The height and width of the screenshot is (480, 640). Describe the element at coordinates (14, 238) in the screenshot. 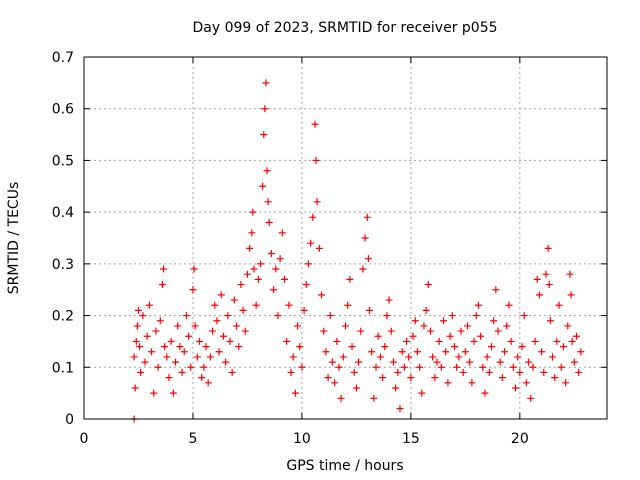

I see `y-axis-label: SRMTID / TECUs` at that location.